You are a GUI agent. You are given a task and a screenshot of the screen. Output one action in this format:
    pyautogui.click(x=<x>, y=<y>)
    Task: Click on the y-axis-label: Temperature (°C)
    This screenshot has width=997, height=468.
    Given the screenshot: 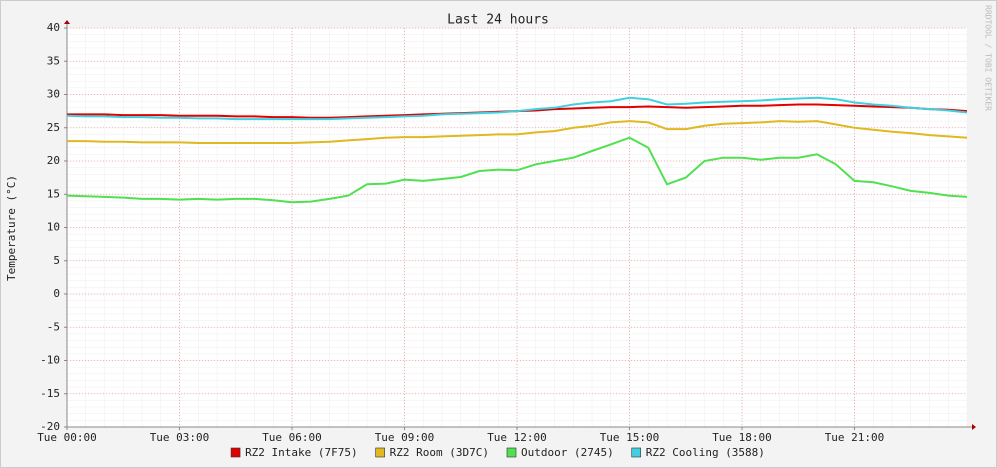 What is the action you would take?
    pyautogui.click(x=11, y=228)
    